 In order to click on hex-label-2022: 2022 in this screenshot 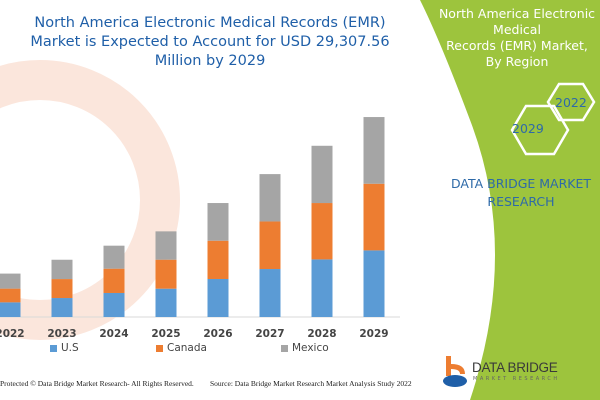, I will do `click(571, 102)`.